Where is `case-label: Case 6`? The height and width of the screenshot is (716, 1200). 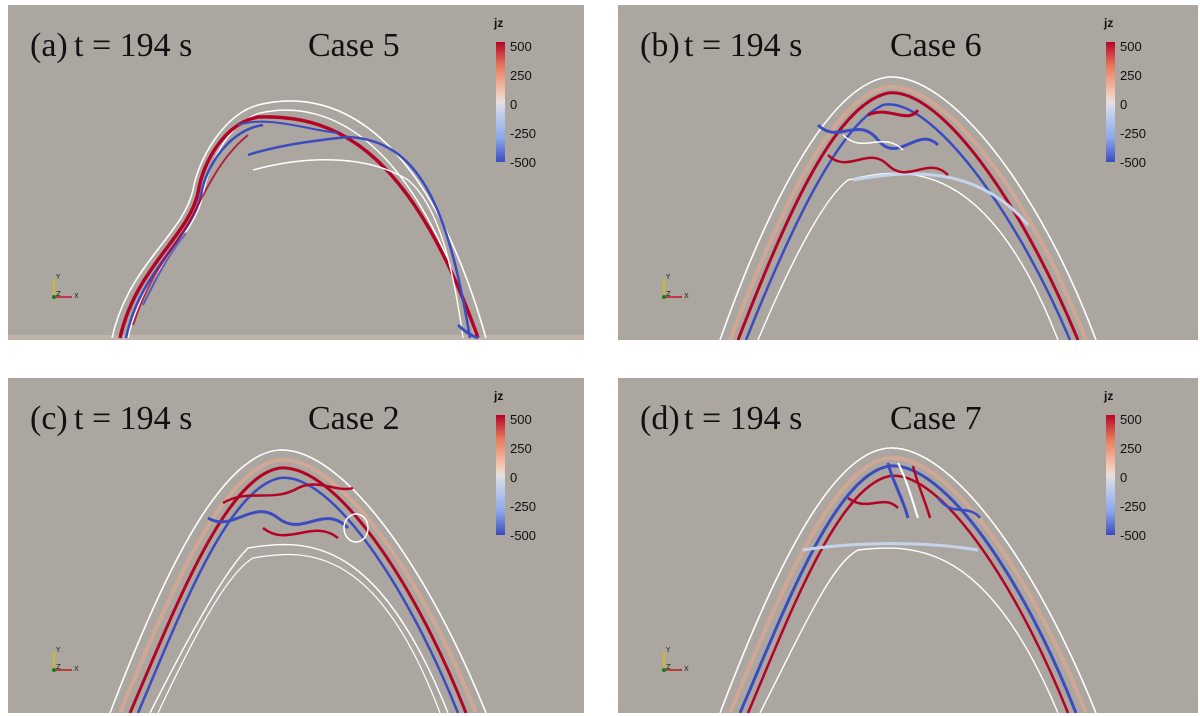 case-label: Case 6 is located at coordinates (936, 45).